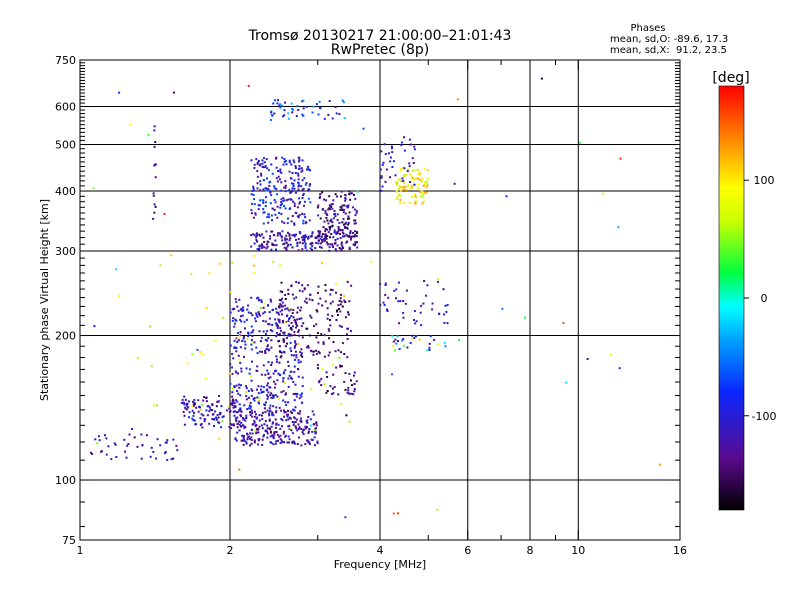 The width and height of the screenshot is (800, 600). What do you see at coordinates (65, 191) in the screenshot?
I see `y-tick-label: 400` at bounding box center [65, 191].